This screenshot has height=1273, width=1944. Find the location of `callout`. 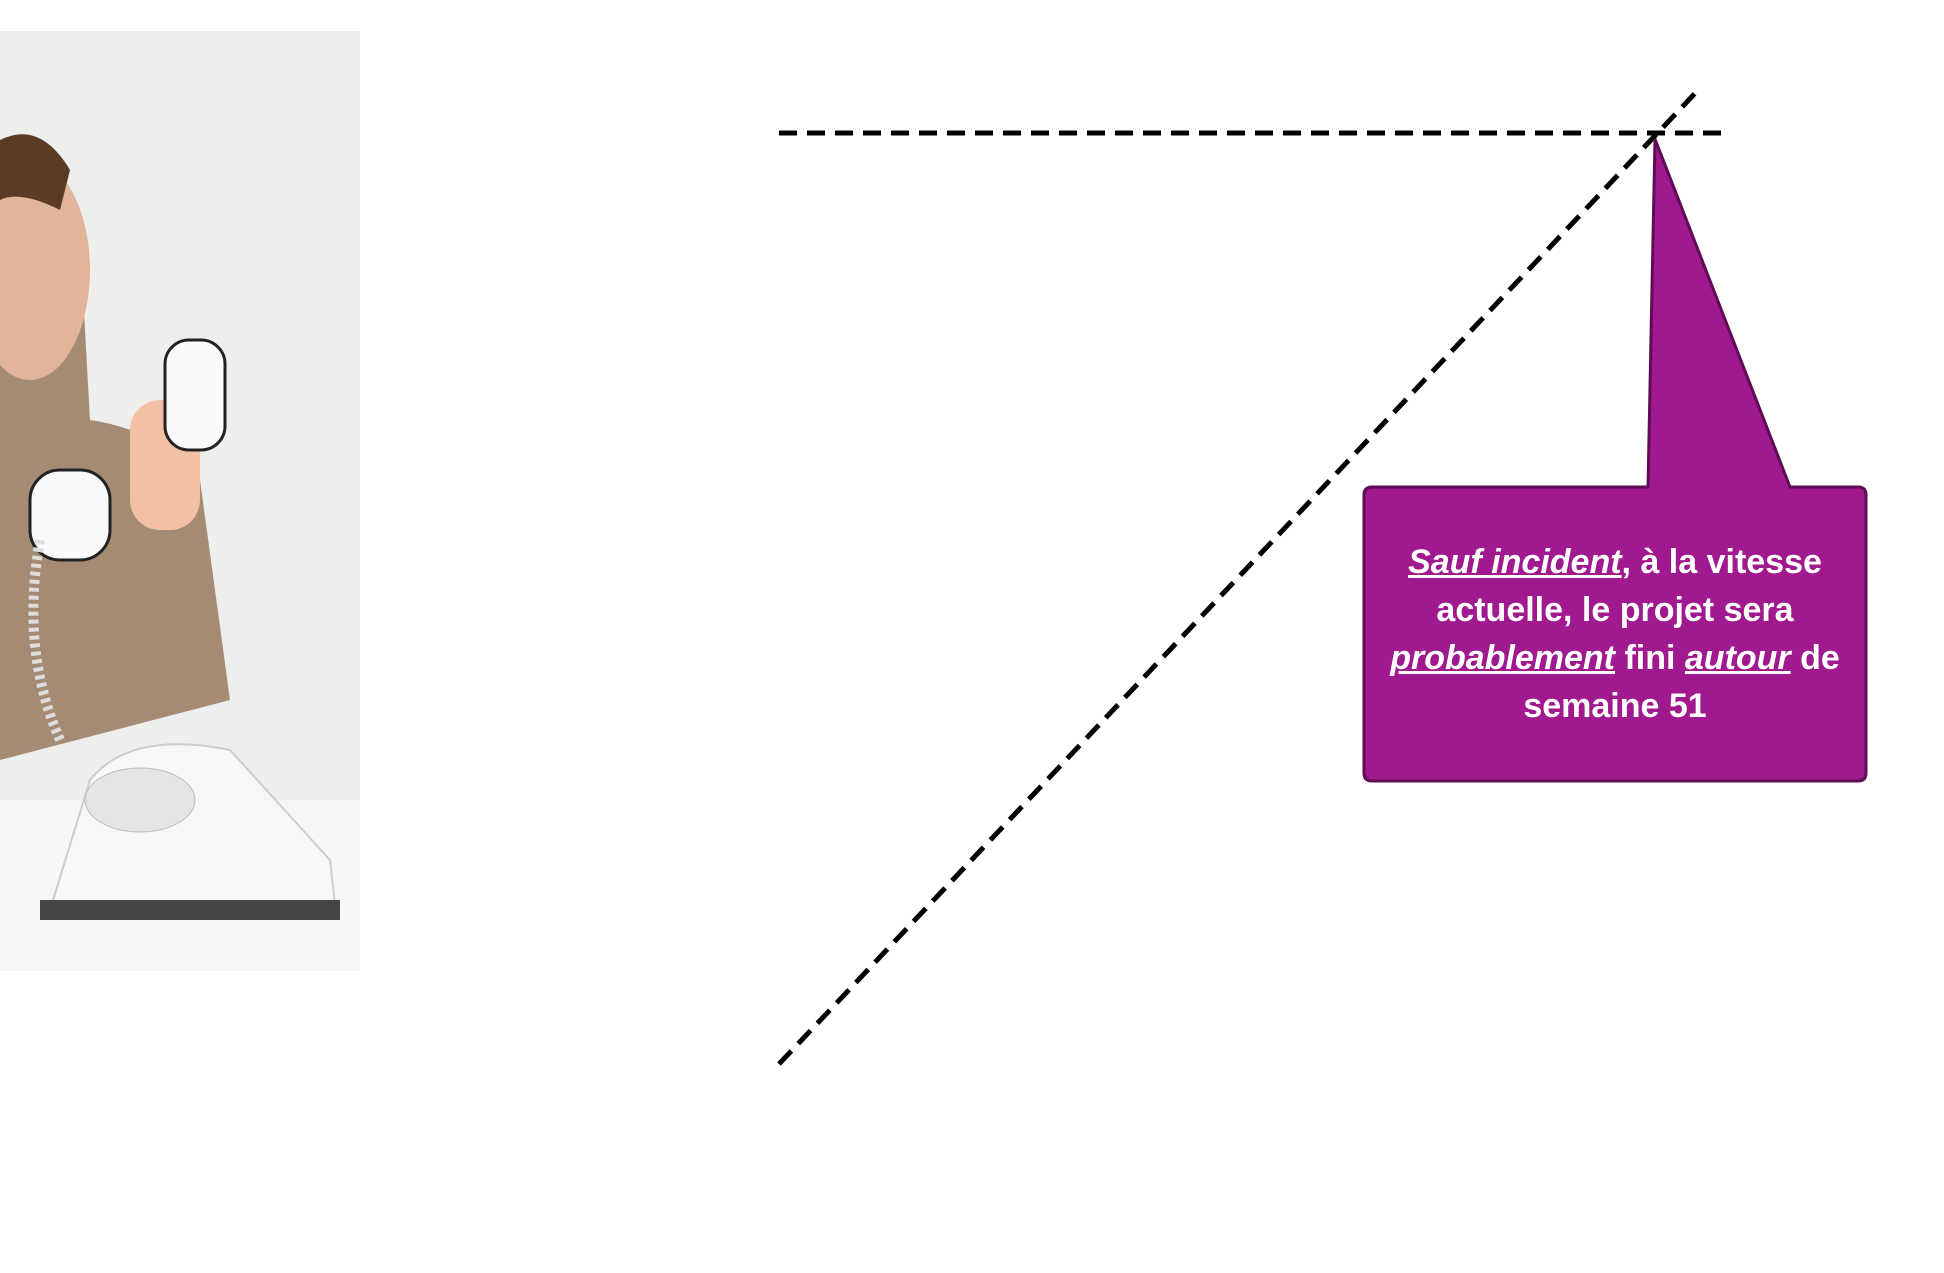

callout is located at coordinates (1615, 460).